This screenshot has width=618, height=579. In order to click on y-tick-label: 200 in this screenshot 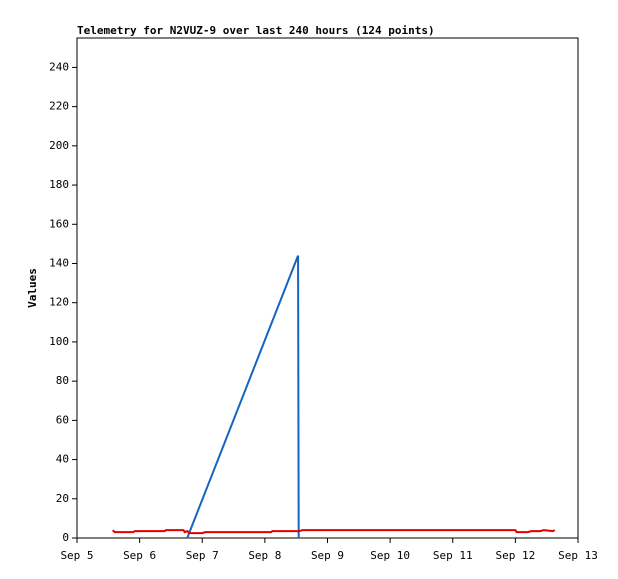, I will do `click(59, 145)`.